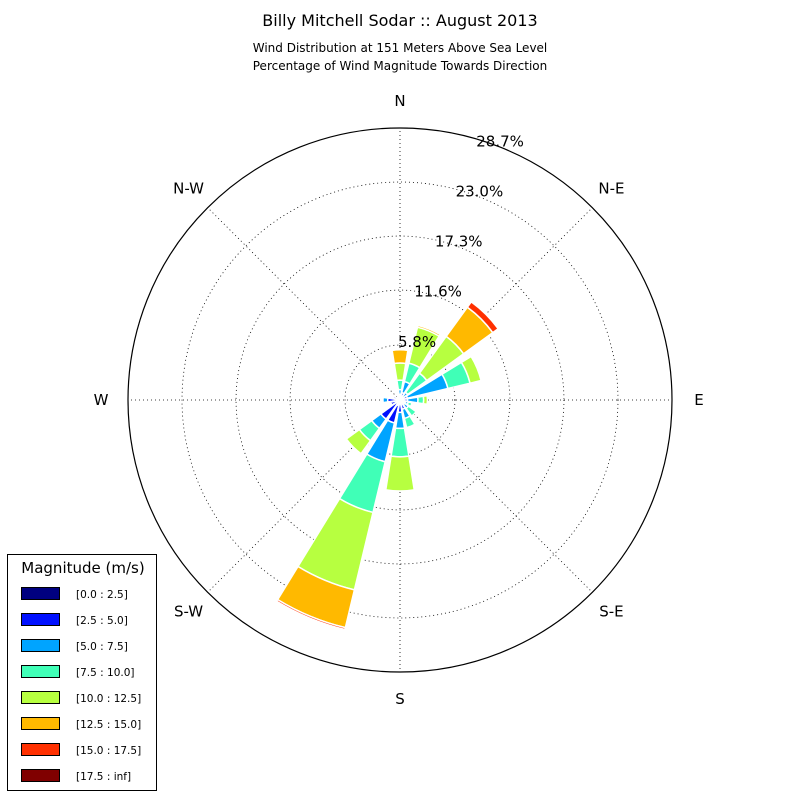 The width and height of the screenshot is (800, 800). Describe the element at coordinates (188, 189) in the screenshot. I see `direction-label-N-W: N-W` at that location.